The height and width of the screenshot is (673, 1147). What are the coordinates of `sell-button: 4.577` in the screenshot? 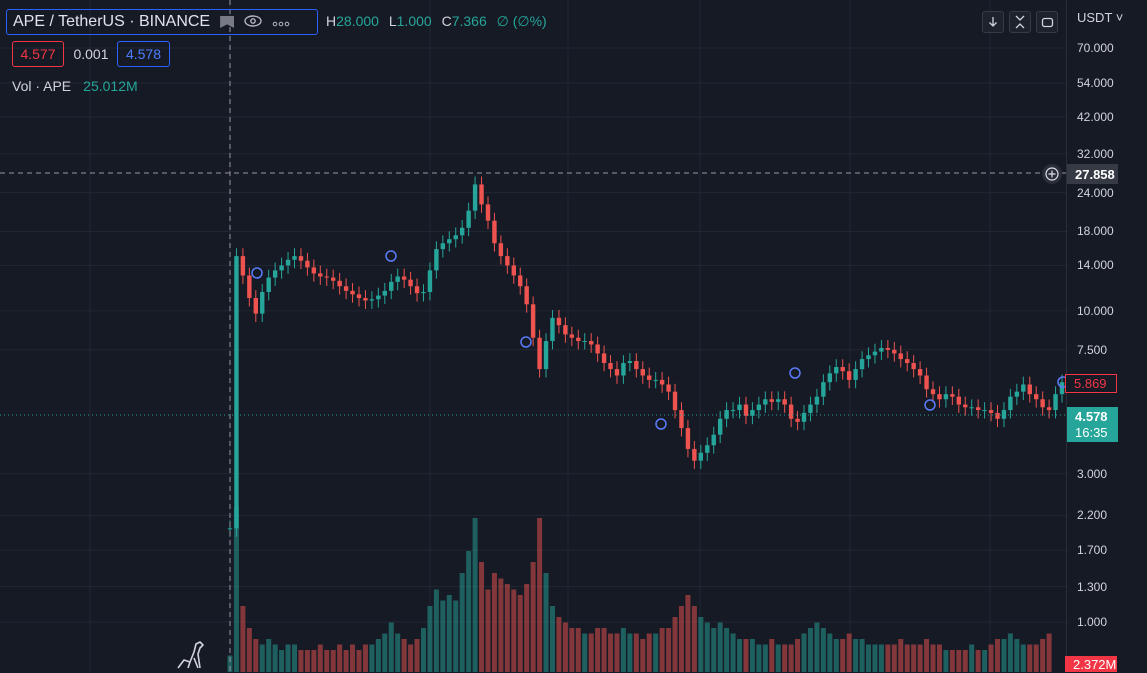 It's located at (38, 54).